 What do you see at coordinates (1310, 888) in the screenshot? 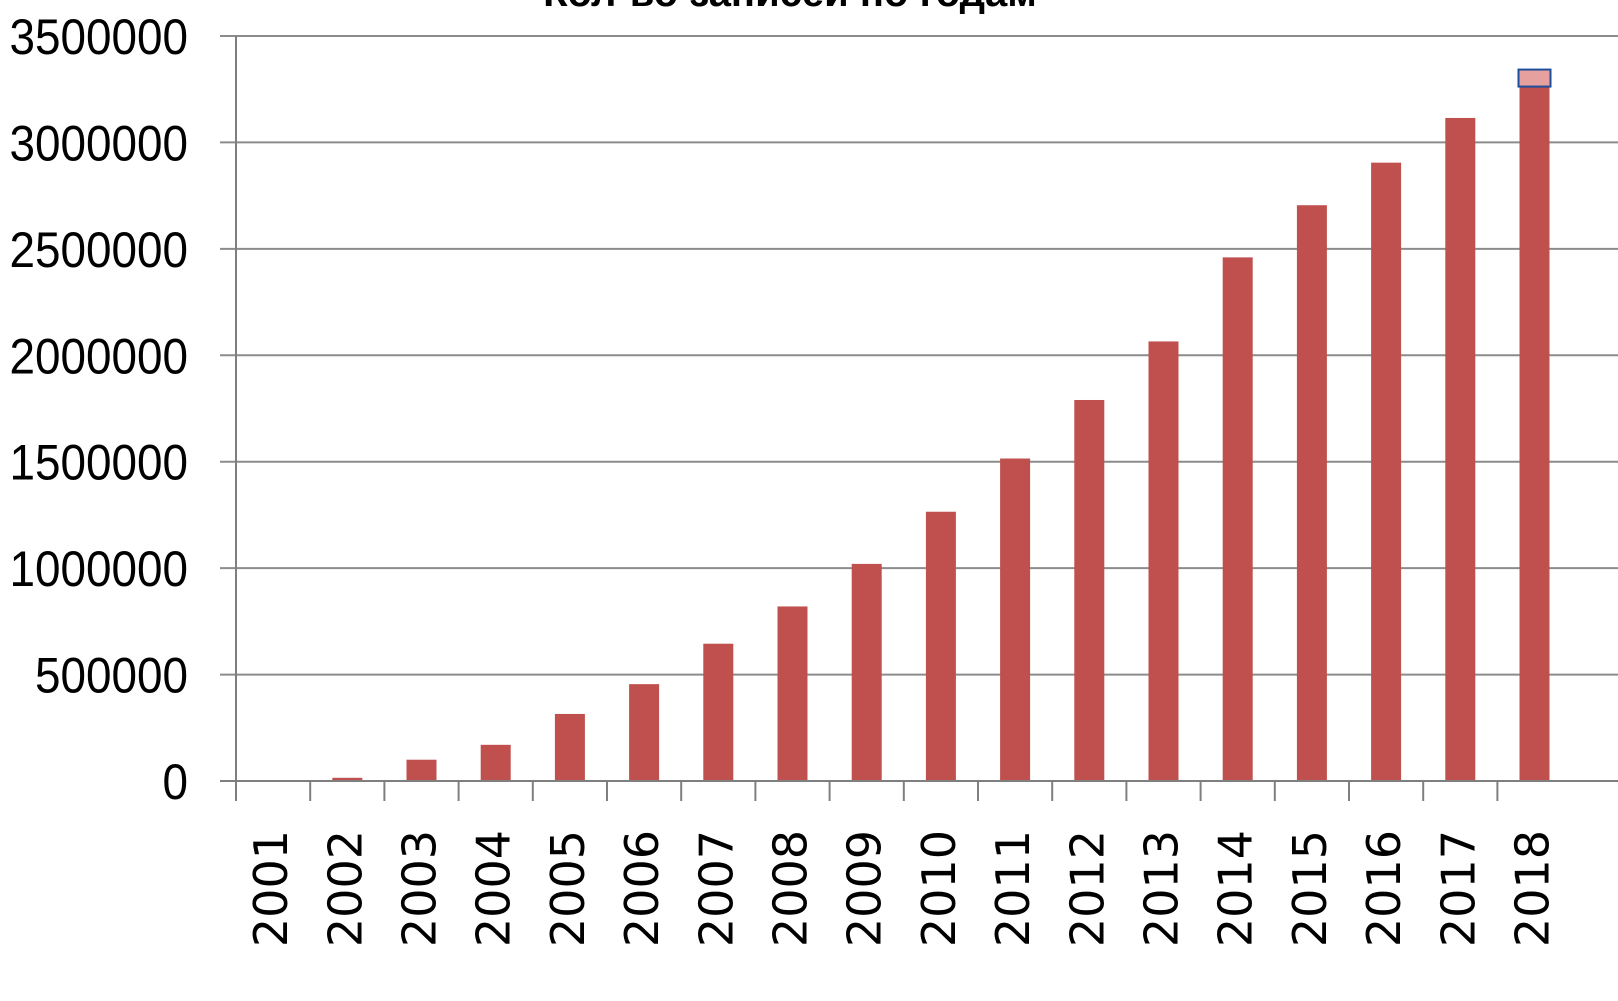
I see `x-tick-label: 2015` at bounding box center [1310, 888].